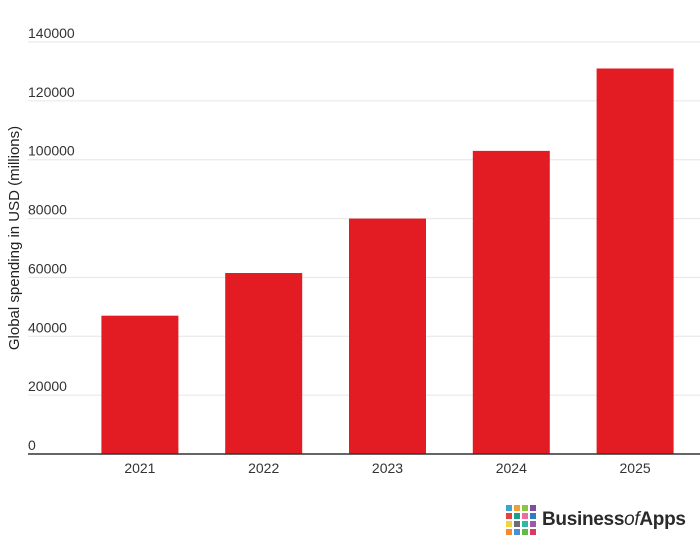  I want to click on x-tick-label: 2025, so click(635, 468).